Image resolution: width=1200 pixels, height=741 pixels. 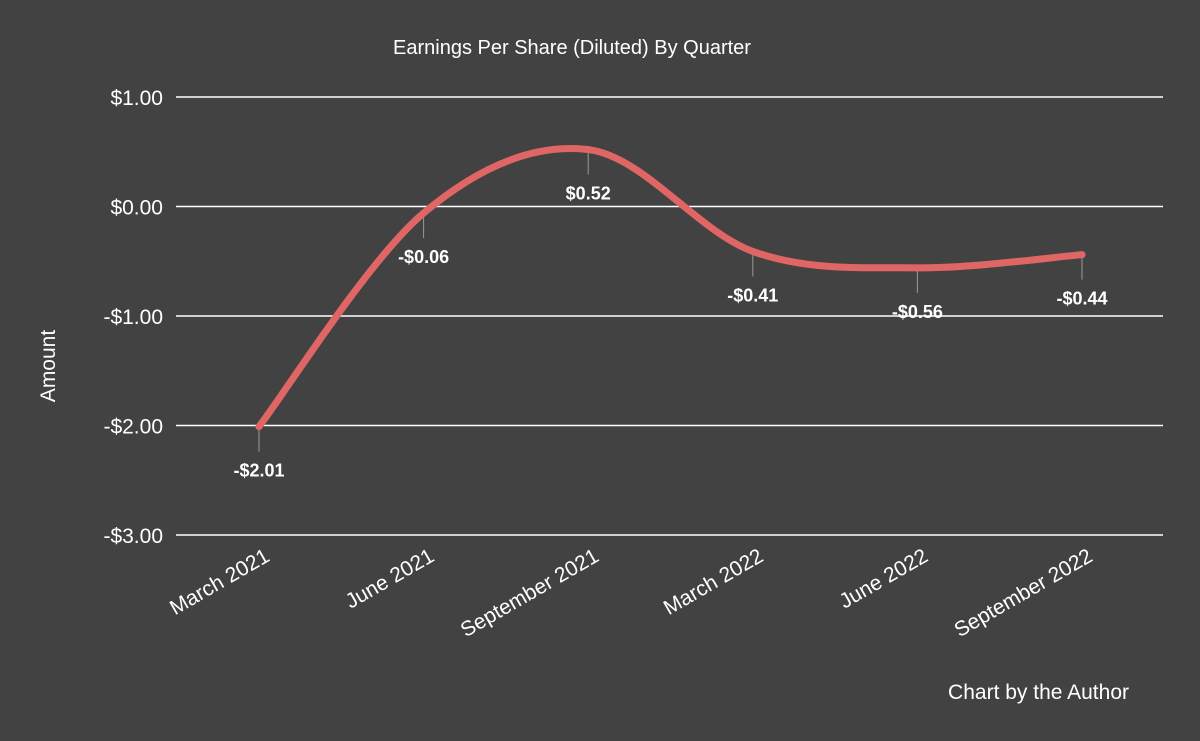 I want to click on chart-credit: Chart by the Author, so click(x=1038, y=692).